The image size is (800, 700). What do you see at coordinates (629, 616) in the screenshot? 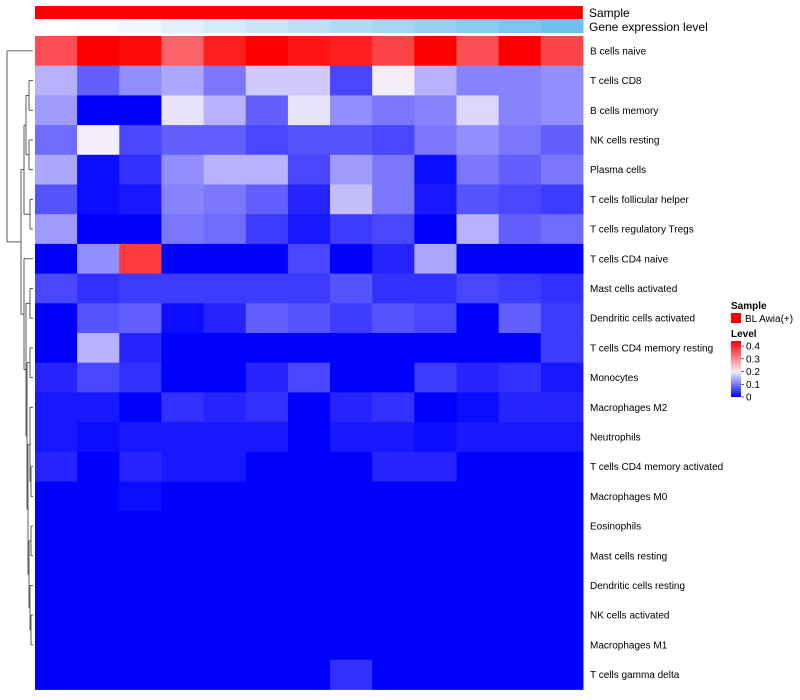
I see `row-label: NK cells activated` at bounding box center [629, 616].